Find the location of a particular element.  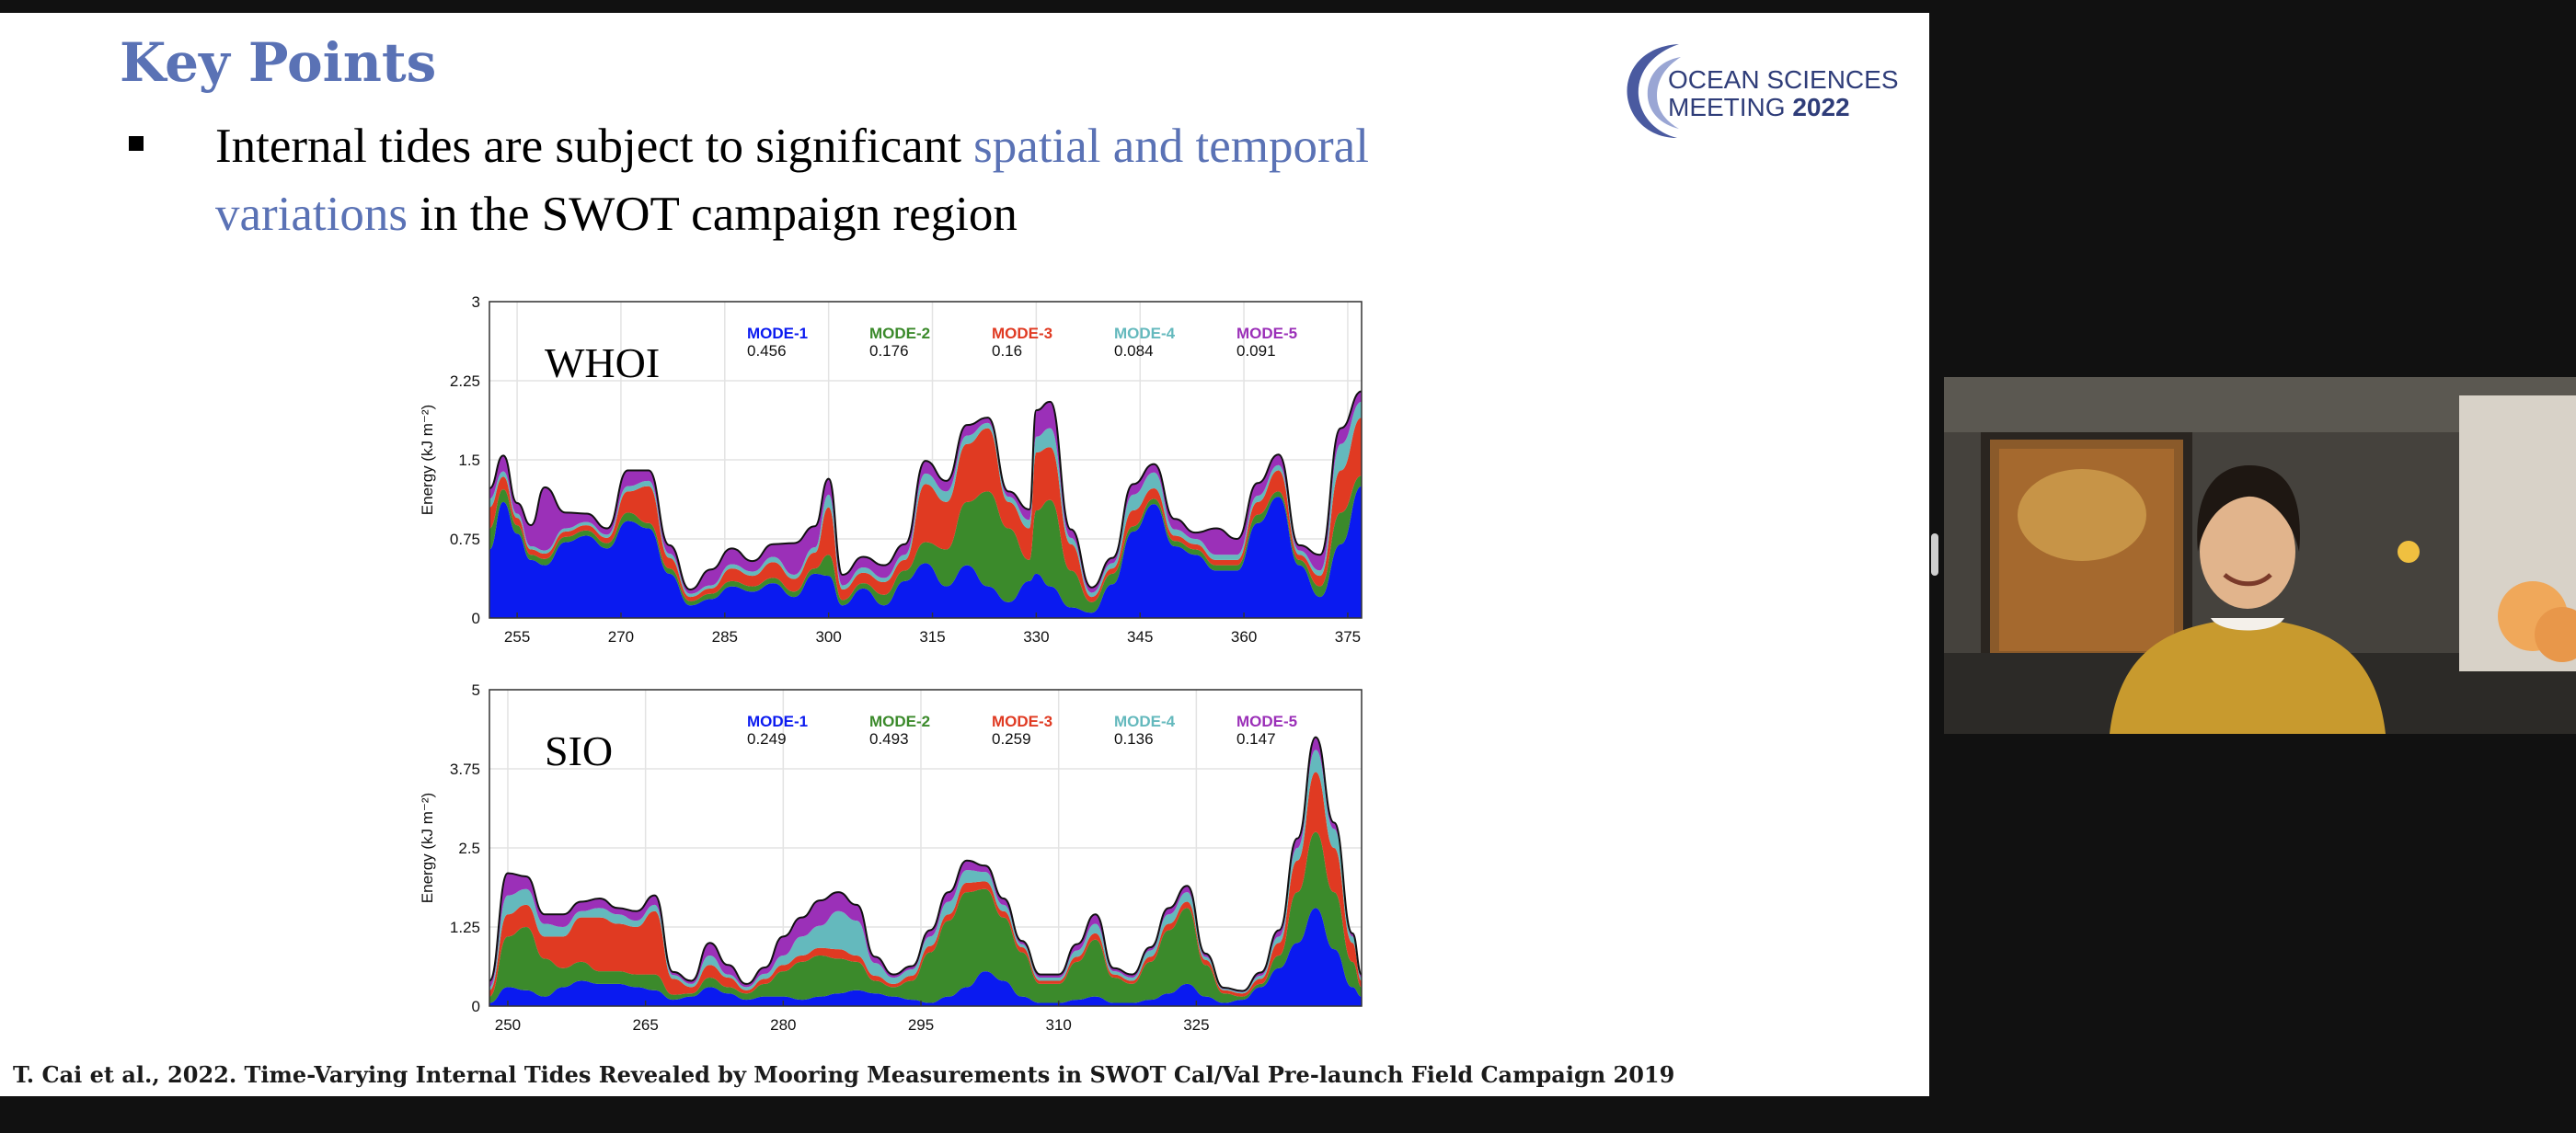

x-tick-label: 360 is located at coordinates (1244, 637).